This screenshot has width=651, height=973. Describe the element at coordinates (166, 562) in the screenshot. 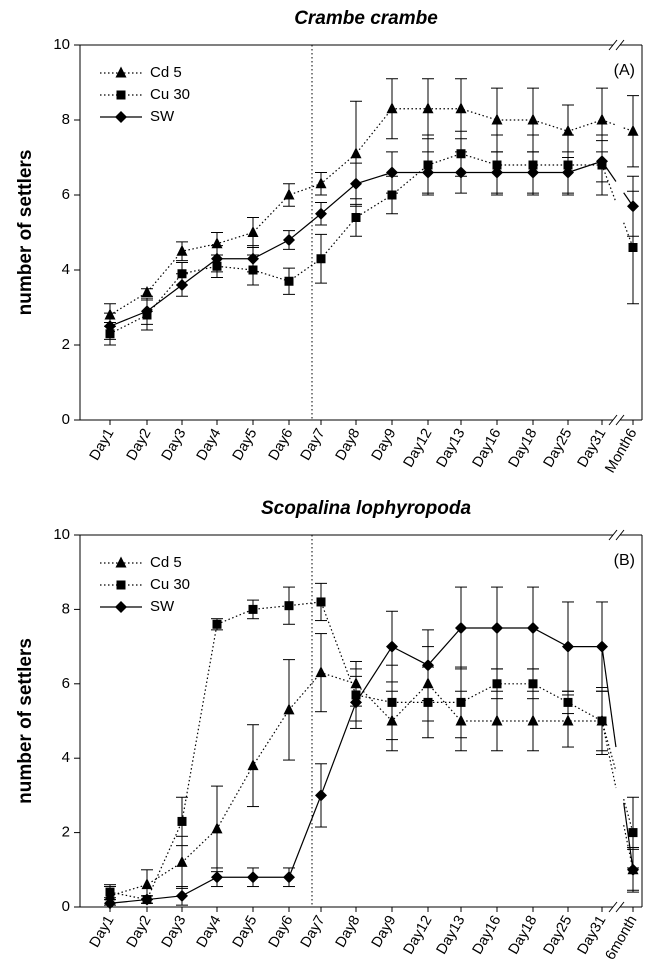

I see `legend-label: Cd 5` at that location.